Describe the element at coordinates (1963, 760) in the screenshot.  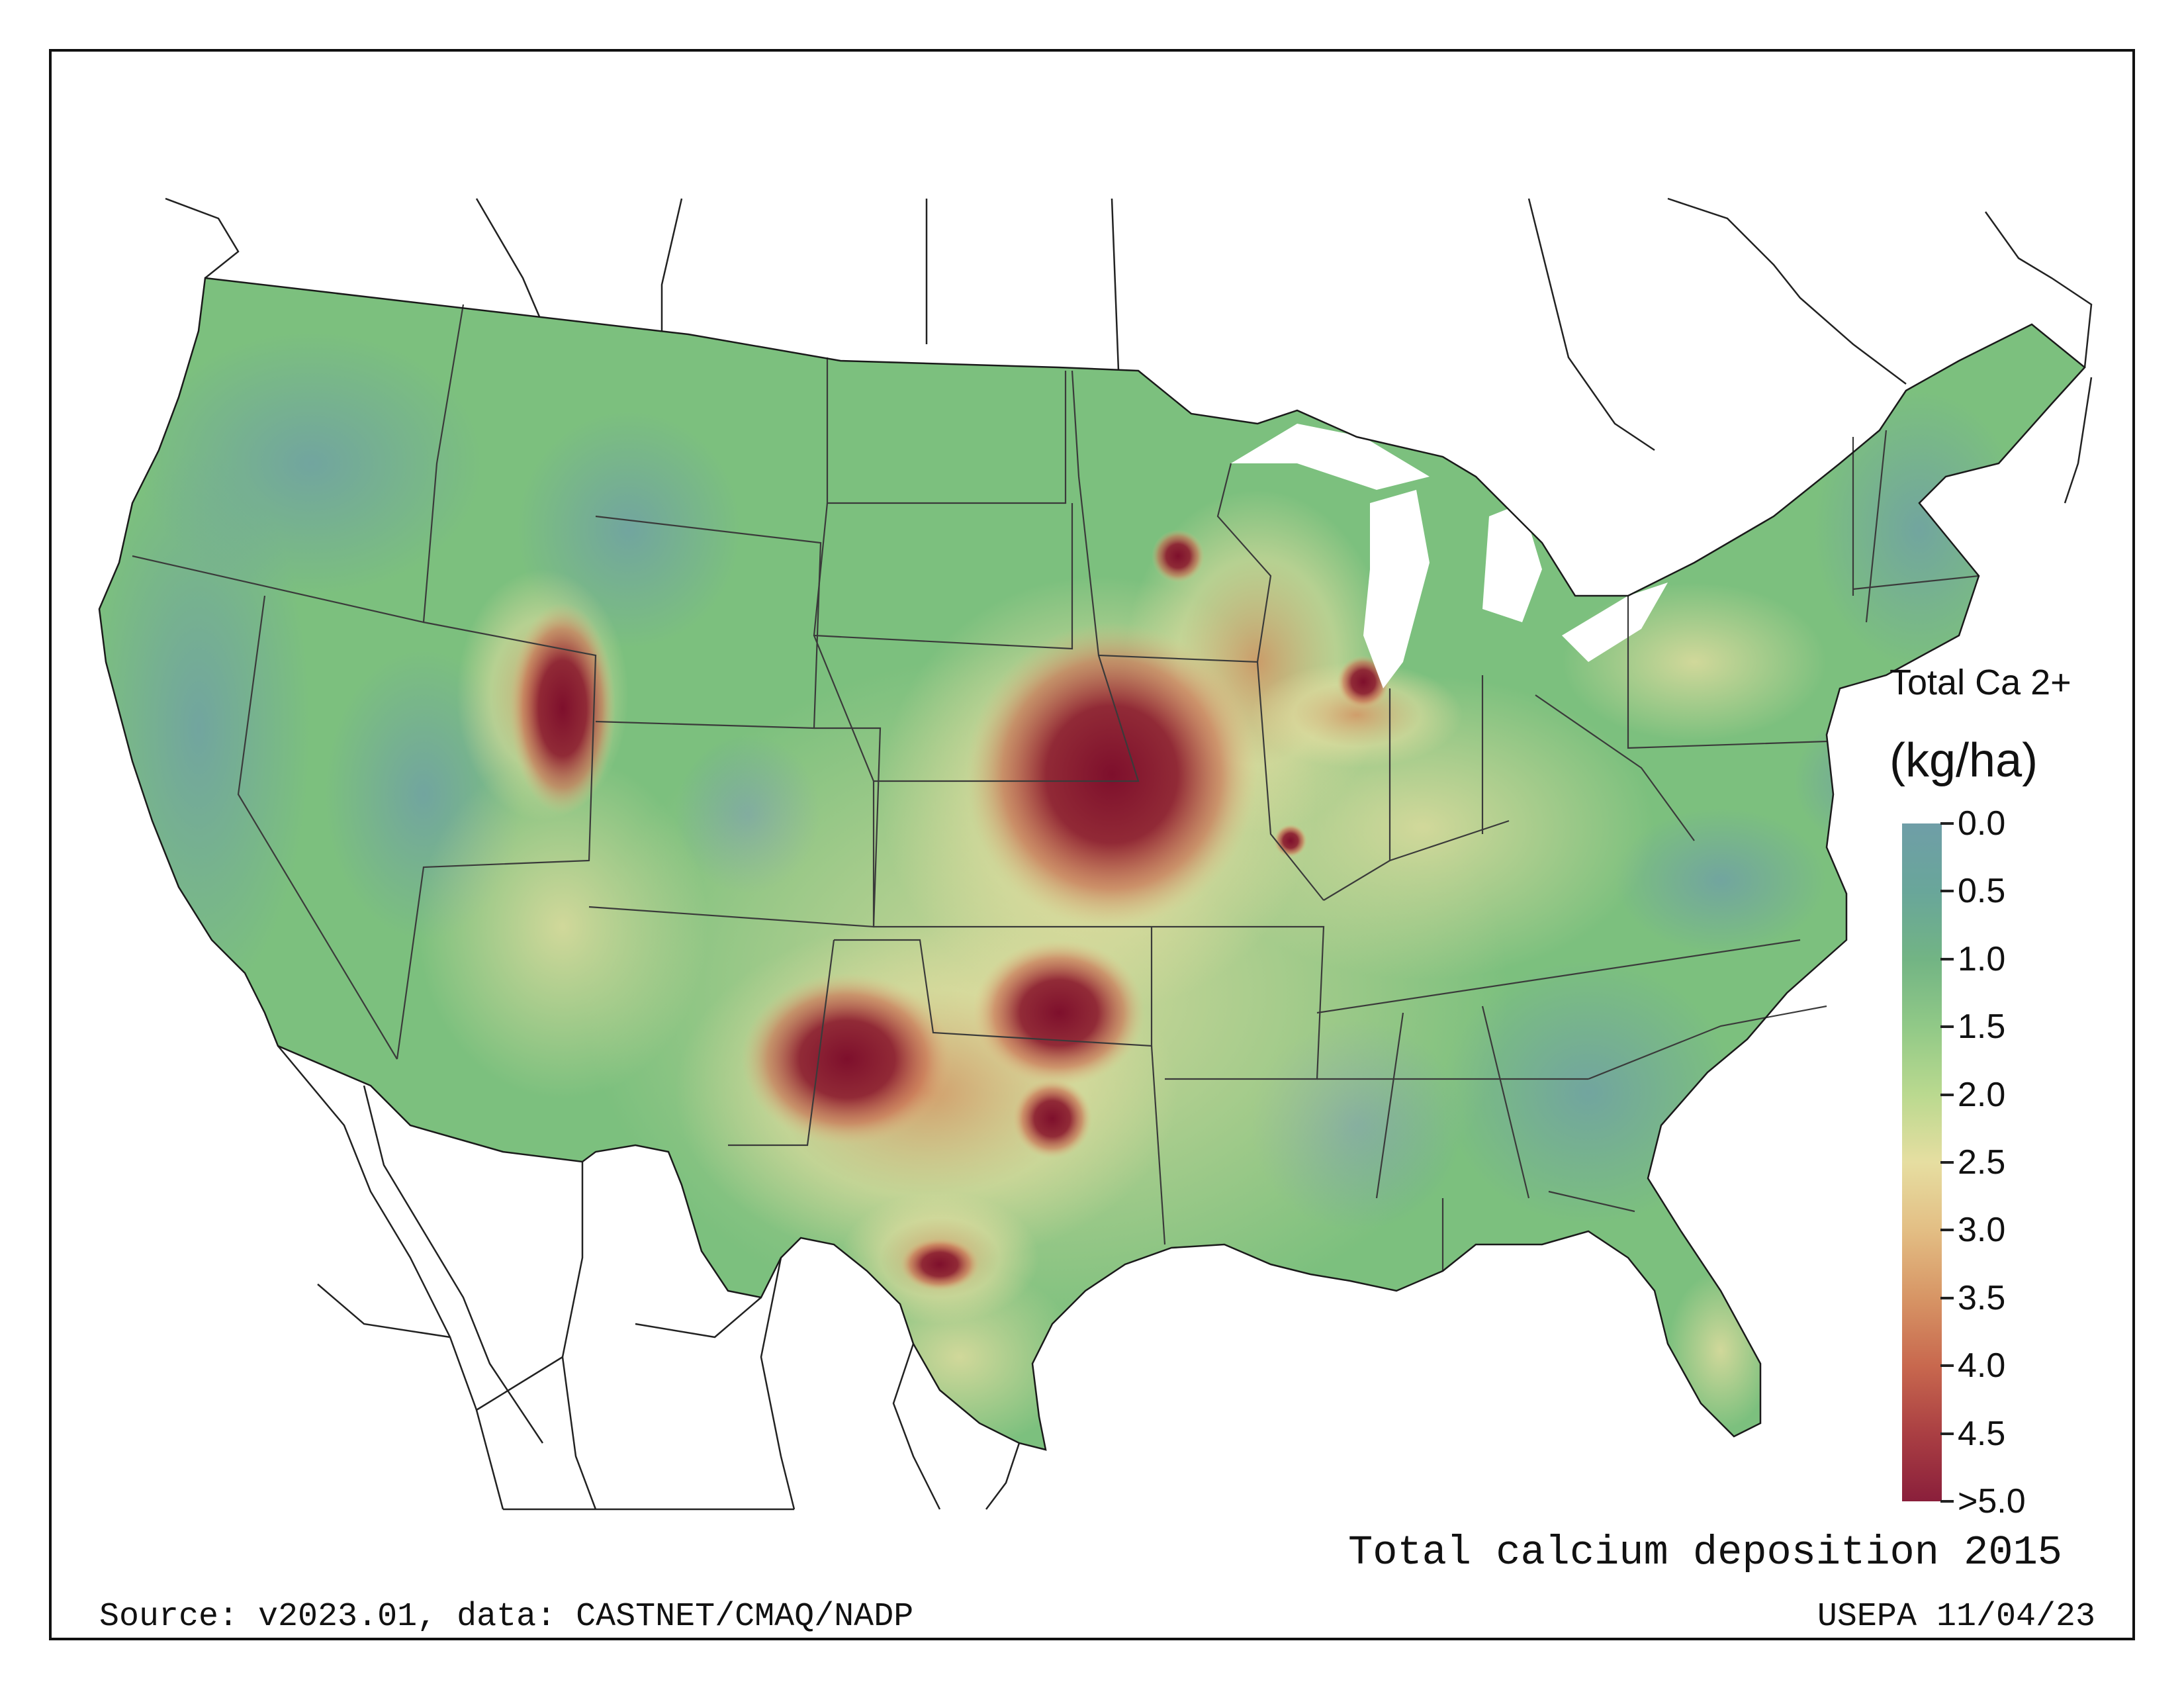
I see `legend-unit: (kg/ha)` at that location.